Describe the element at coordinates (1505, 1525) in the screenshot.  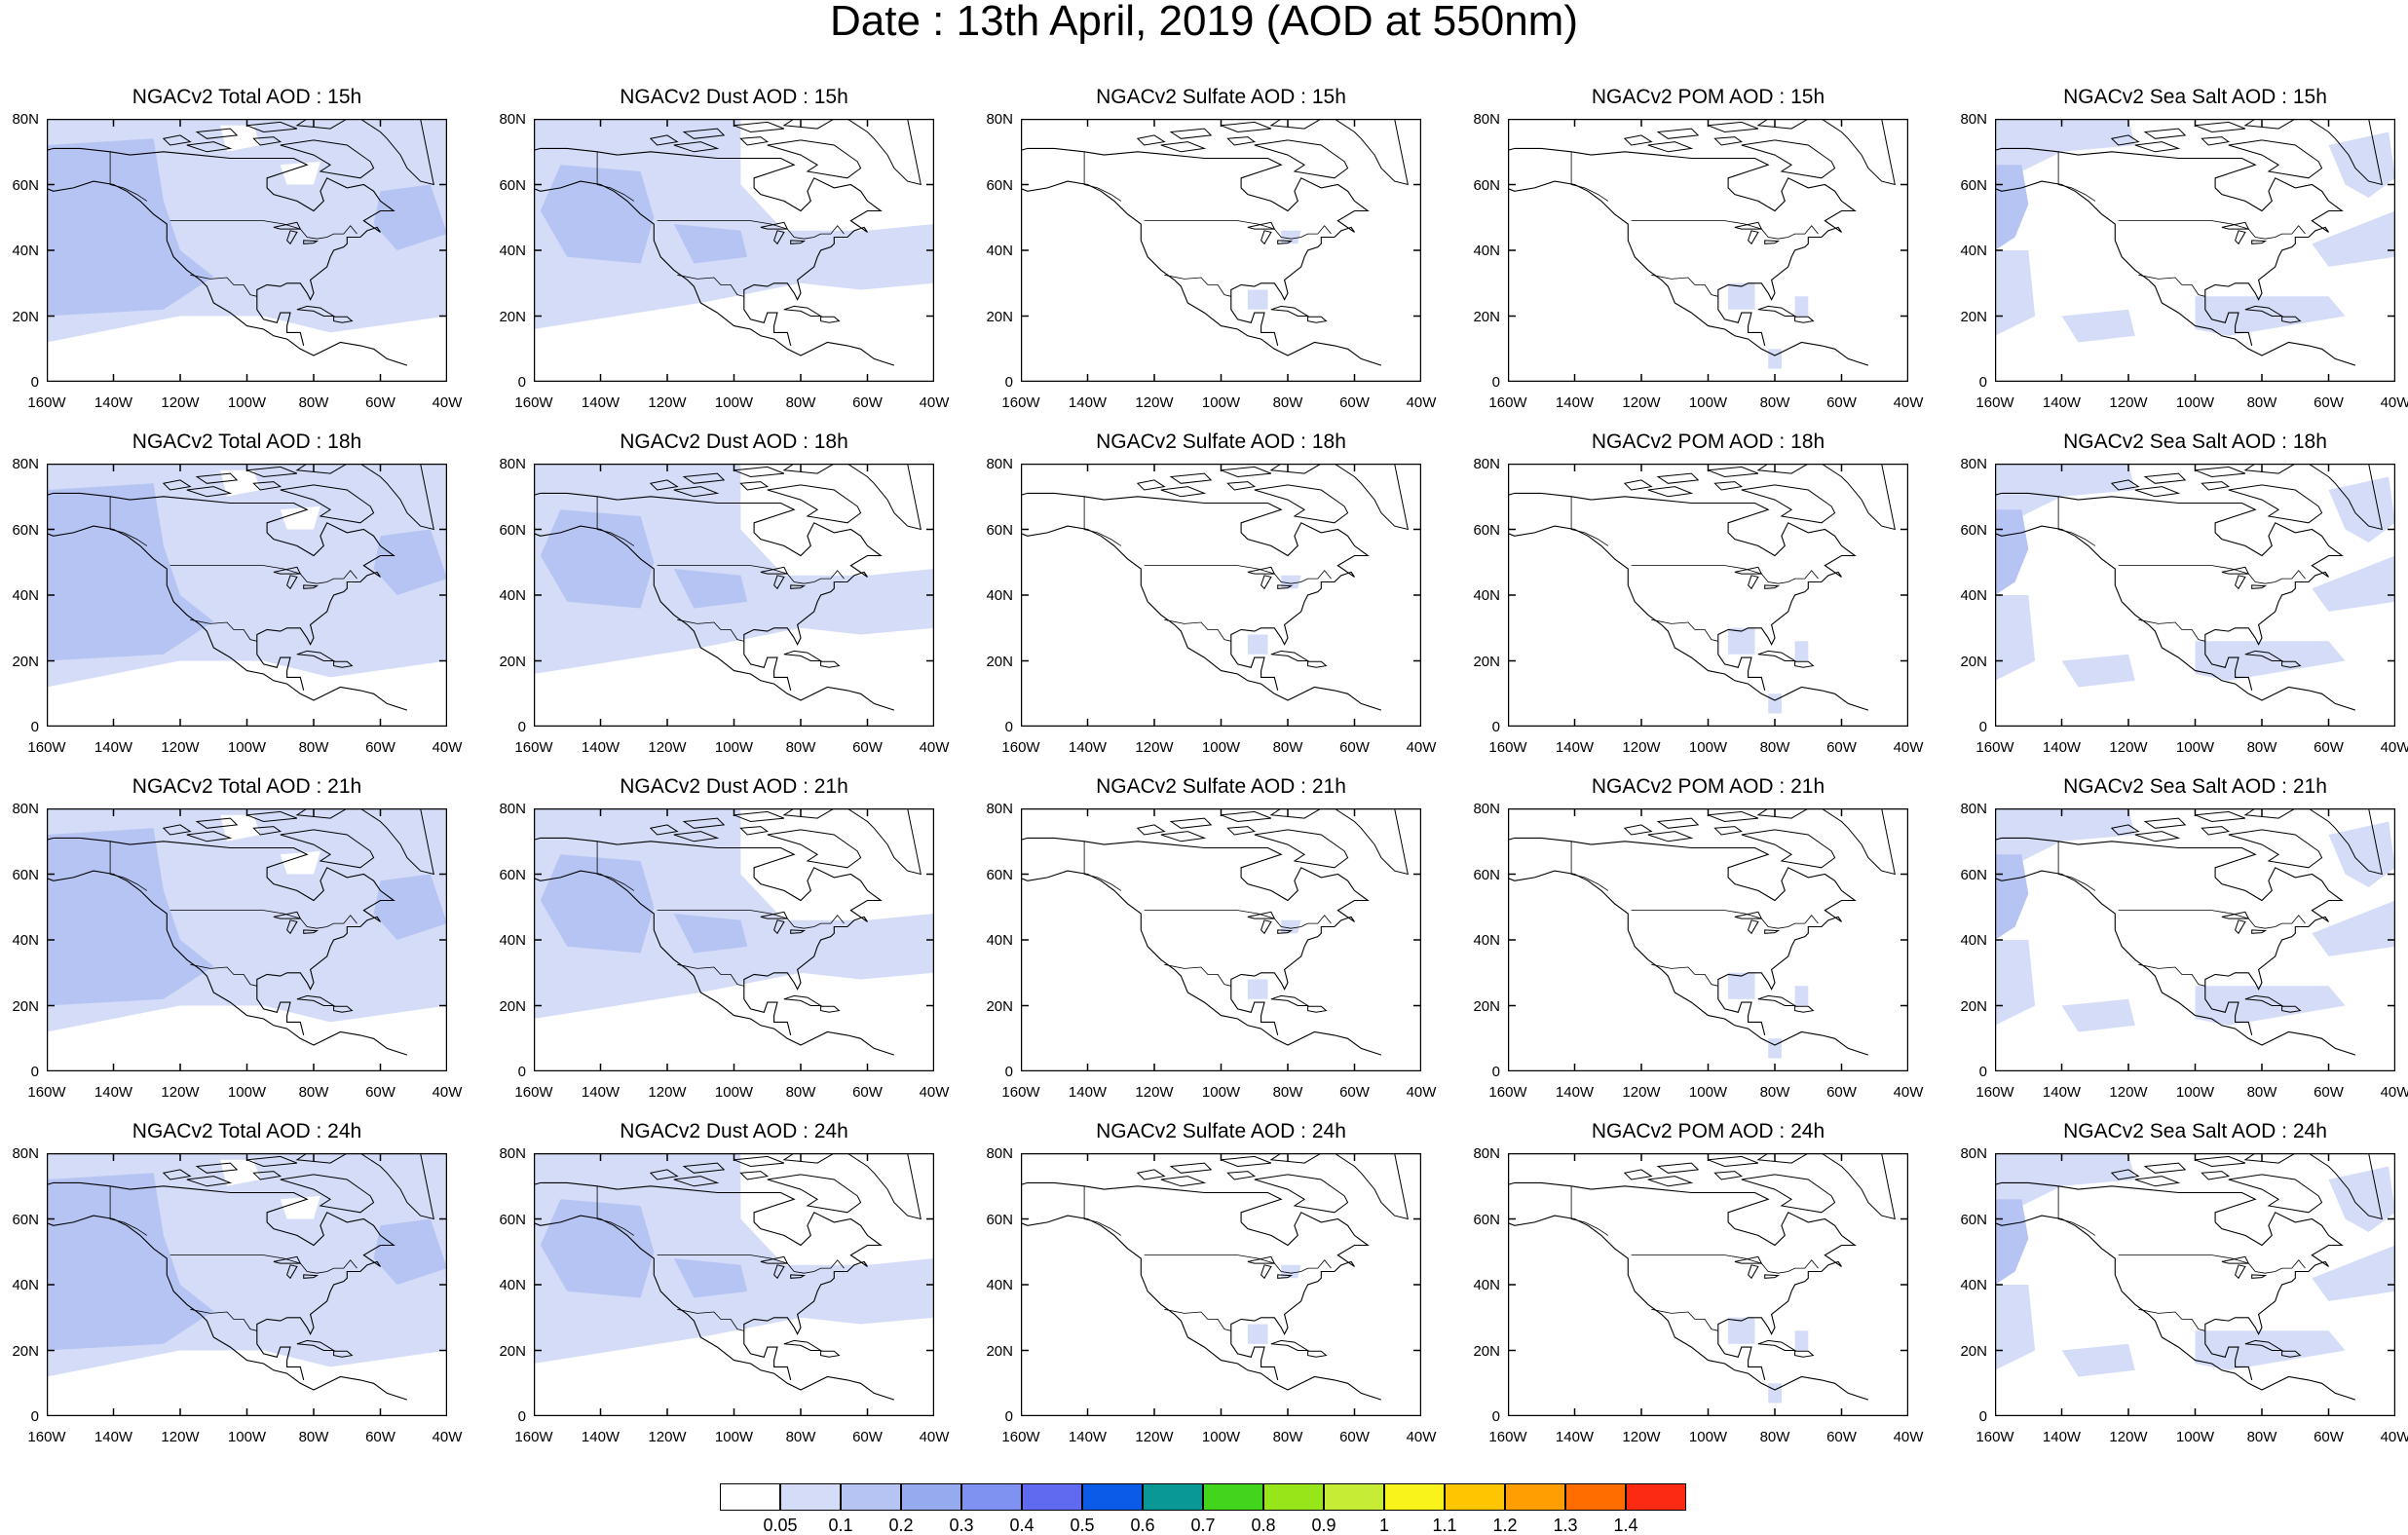
I see `colorbar-label: 1.2` at that location.